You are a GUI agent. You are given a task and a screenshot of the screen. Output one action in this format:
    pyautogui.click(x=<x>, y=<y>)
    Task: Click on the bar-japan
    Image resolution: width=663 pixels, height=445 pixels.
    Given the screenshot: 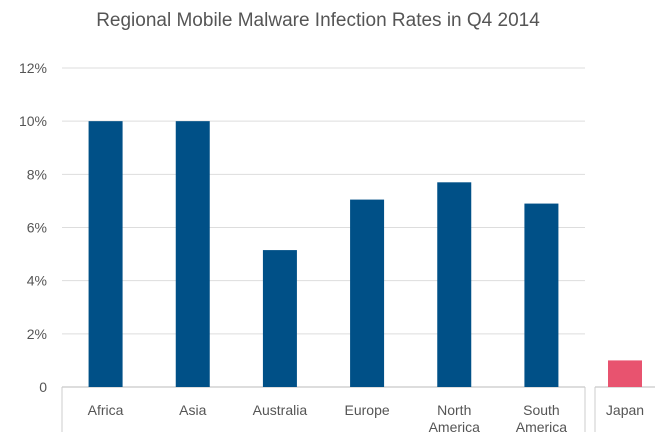 What is the action you would take?
    pyautogui.click(x=625, y=373)
    